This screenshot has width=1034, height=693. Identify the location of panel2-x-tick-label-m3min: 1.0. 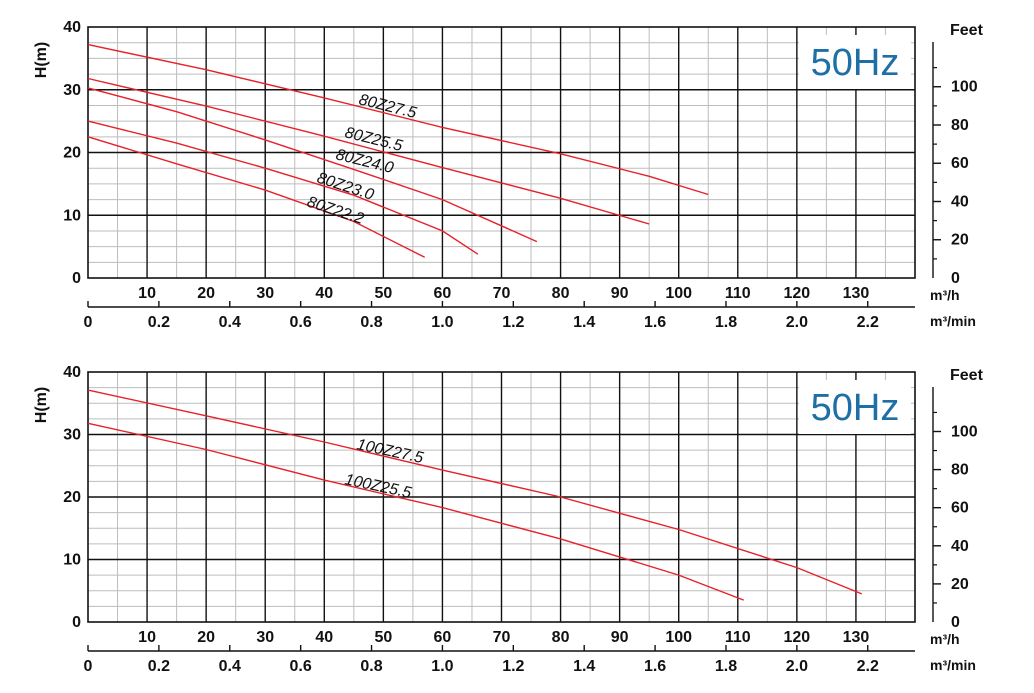
(442, 666).